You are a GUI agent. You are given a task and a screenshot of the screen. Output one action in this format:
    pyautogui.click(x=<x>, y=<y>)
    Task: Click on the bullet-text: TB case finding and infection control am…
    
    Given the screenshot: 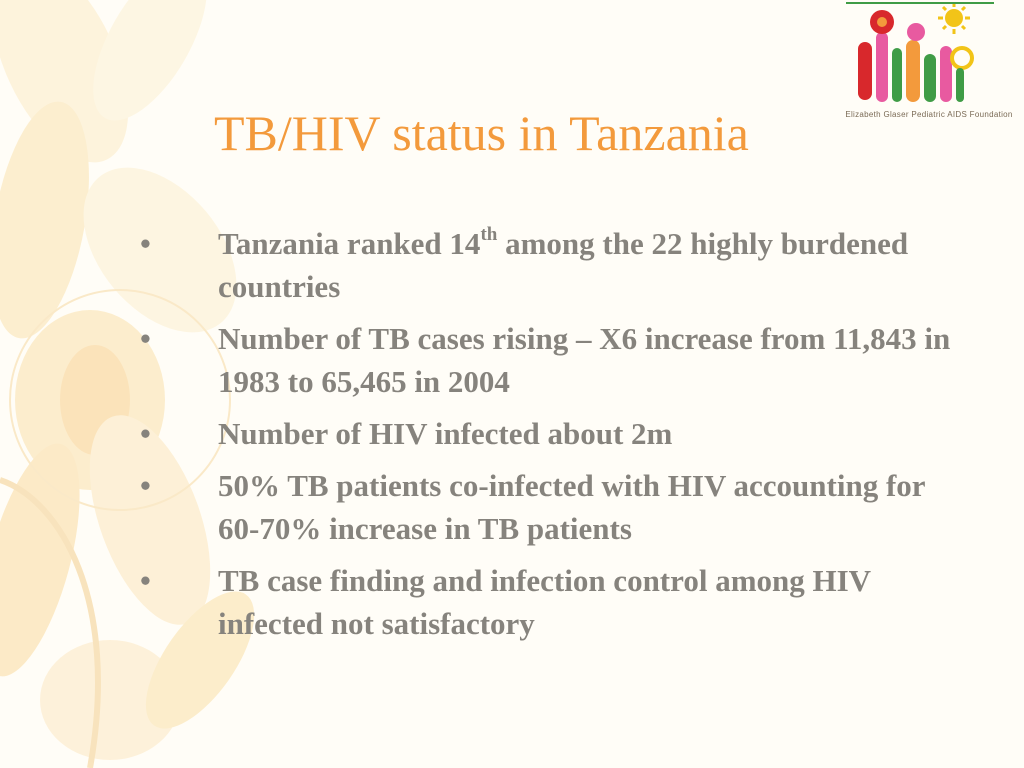 What is the action you would take?
    pyautogui.click(x=544, y=602)
    